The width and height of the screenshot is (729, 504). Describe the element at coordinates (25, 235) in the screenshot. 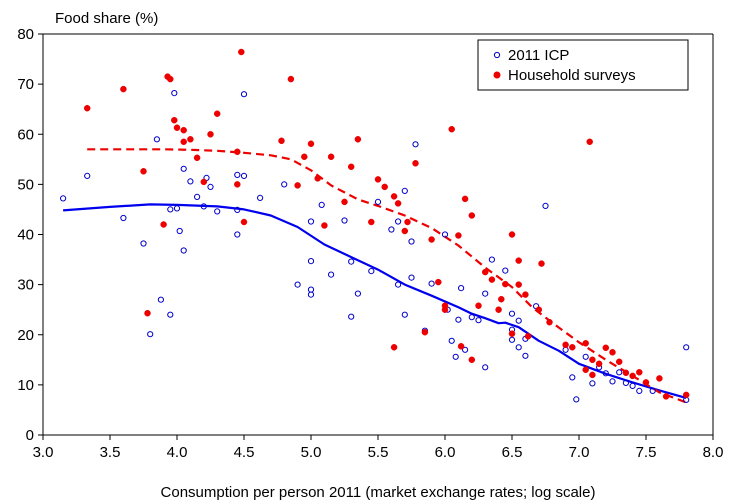

I see `y-tick-label: 40` at that location.